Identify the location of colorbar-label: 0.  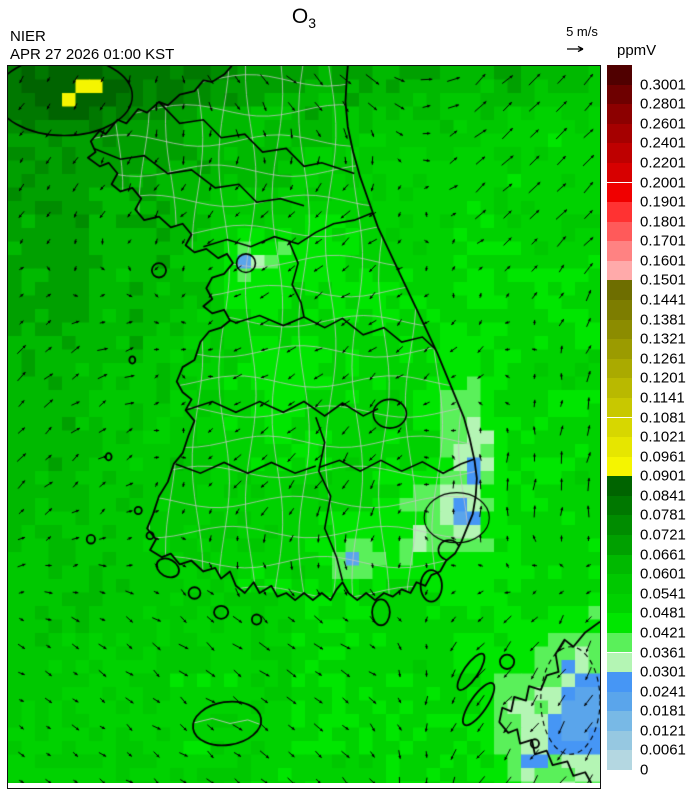
(644, 770).